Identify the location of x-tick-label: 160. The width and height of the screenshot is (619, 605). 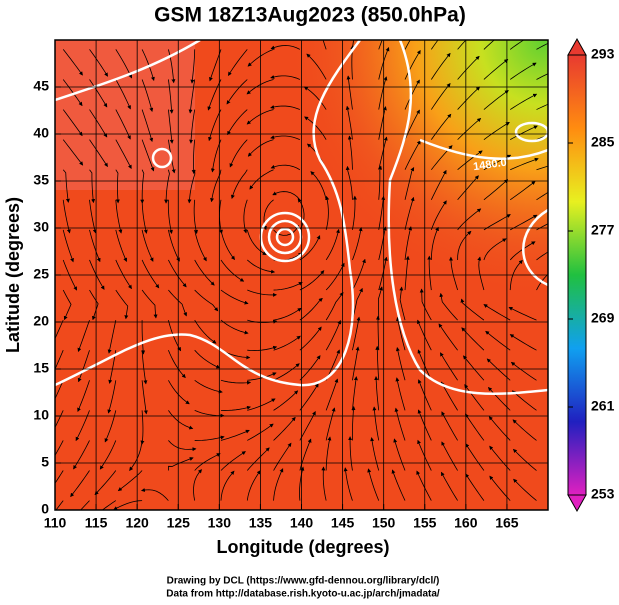
(466, 523).